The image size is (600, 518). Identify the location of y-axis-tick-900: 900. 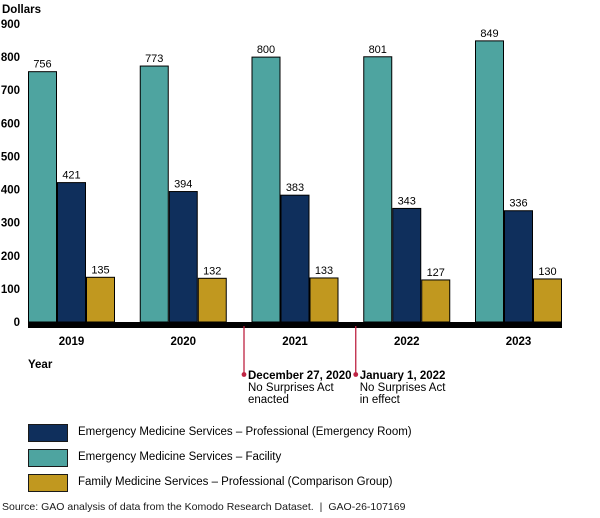
(10, 25).